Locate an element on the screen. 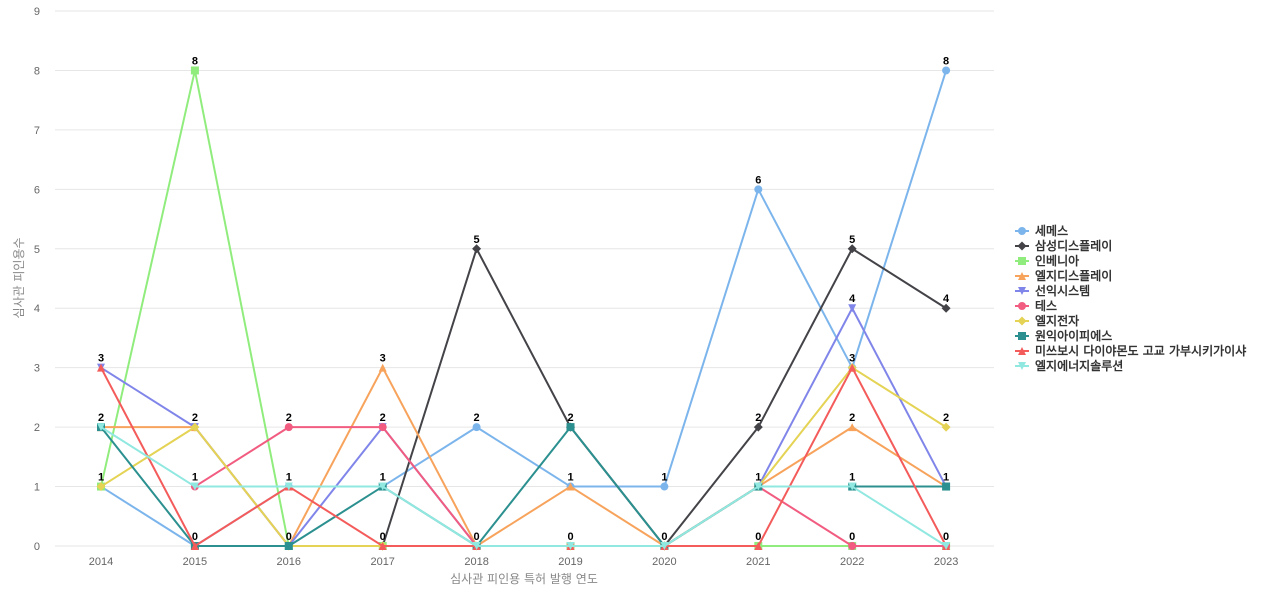 The image size is (1280, 600). legend-item: 인베니아 is located at coordinates (1047, 260).